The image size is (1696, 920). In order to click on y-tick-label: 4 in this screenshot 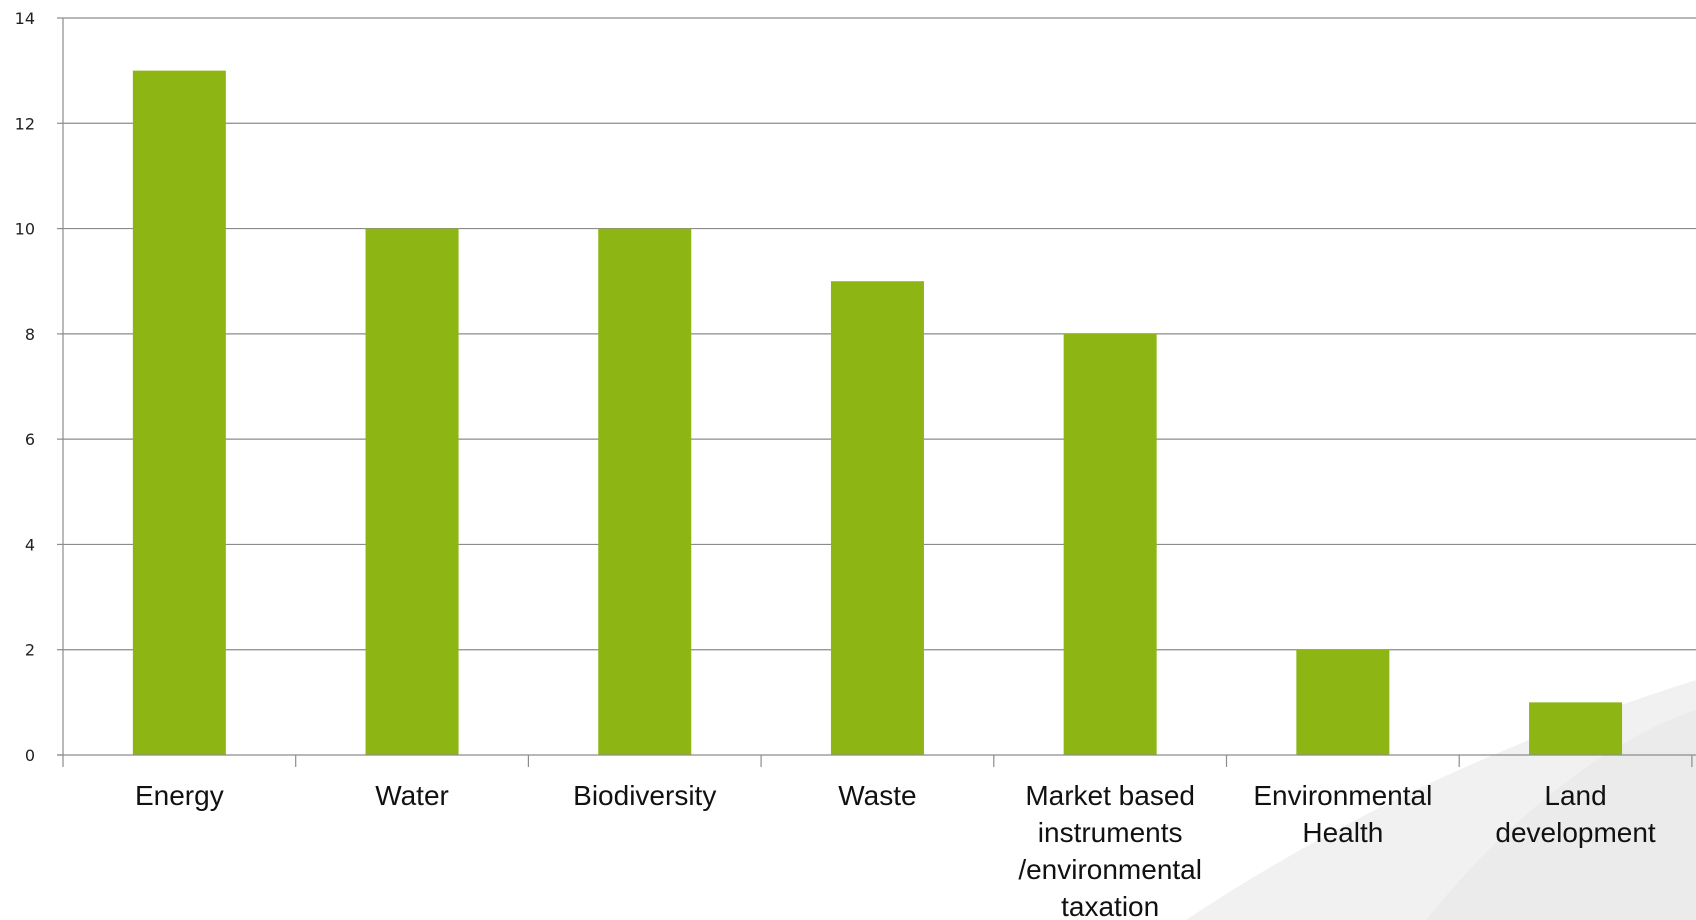, I will do `click(30, 544)`.